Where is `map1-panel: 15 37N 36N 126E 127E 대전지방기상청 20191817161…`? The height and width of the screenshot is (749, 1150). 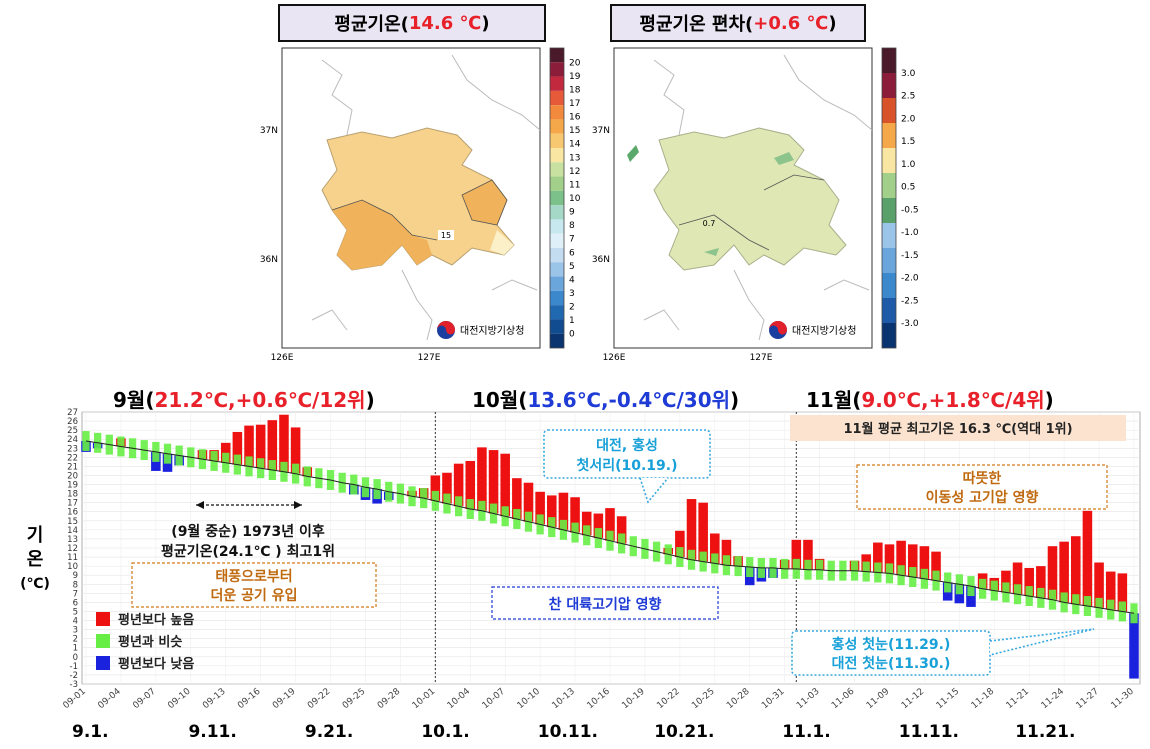 map1-panel: 15 37N 36N 126E 127E 대전지방기상청 20191817161… is located at coordinates (420, 205).